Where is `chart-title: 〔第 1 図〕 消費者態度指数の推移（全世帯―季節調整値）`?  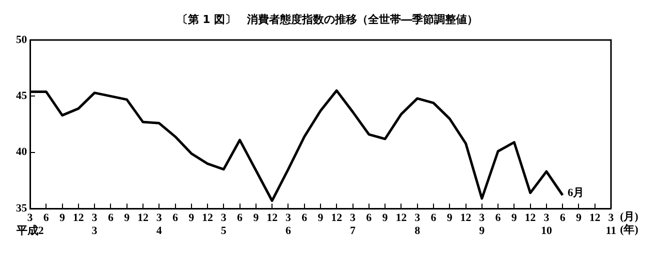
chart-title: 〔第 1 図〕 消費者態度指数の推移（全世帯―季節調整値） is located at coordinates (328, 19).